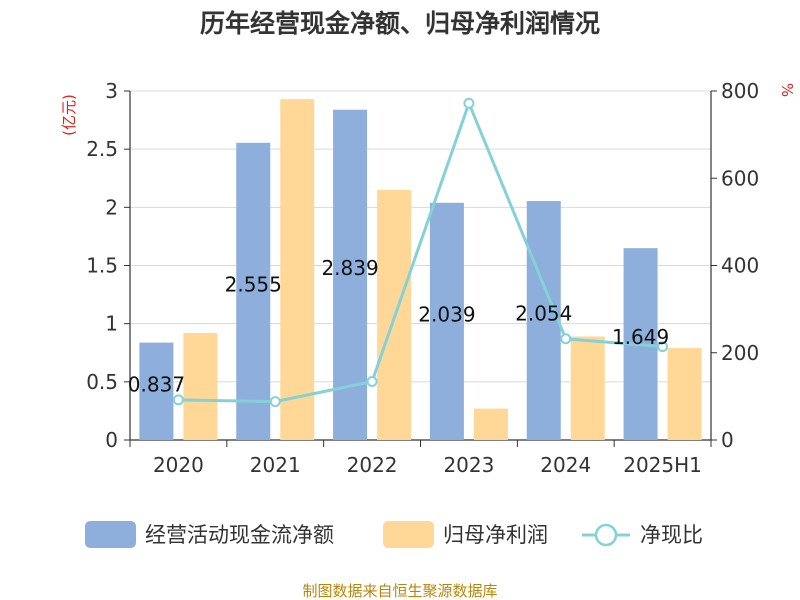  Describe the element at coordinates (662, 465) in the screenshot. I see `x-tick-label: 2025H1` at that location.